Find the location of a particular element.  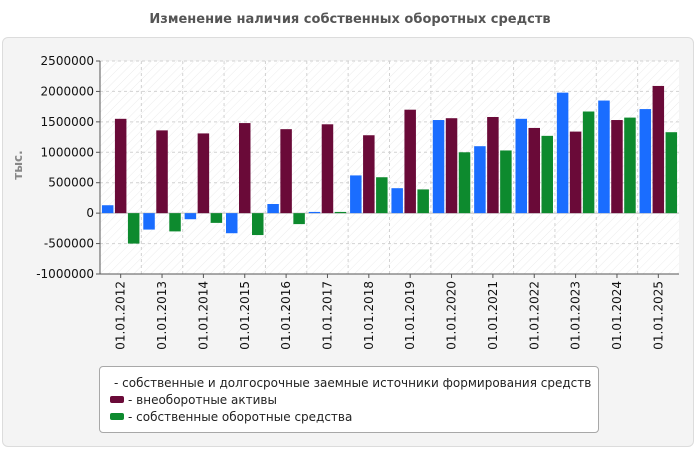

bar-s2-01.01.2019 is located at coordinates (410, 161).